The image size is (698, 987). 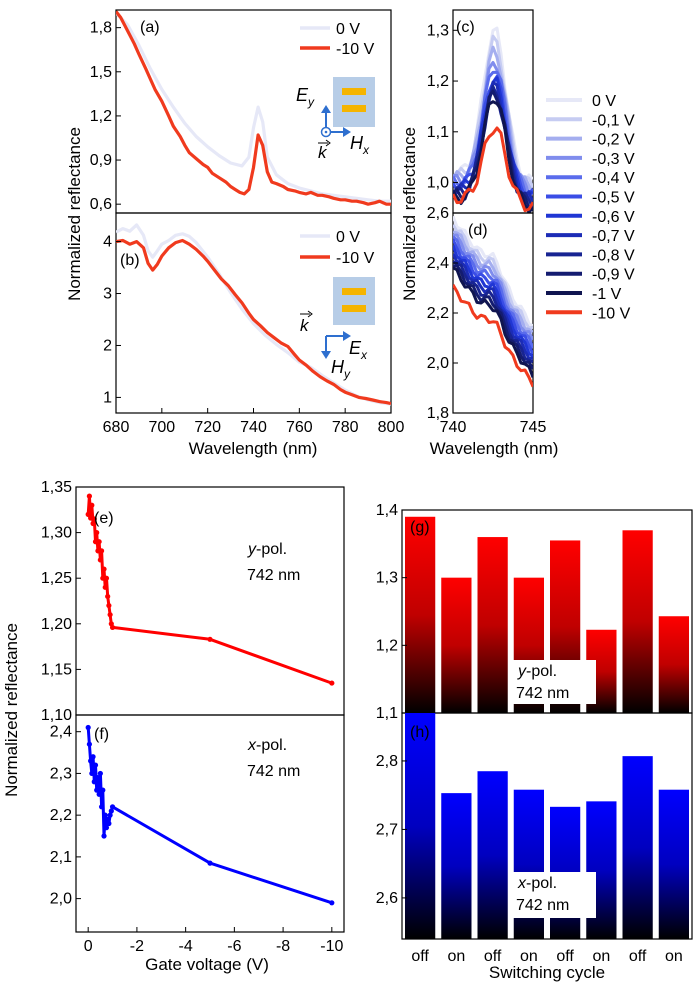 What do you see at coordinates (253, 108) in the screenshot?
I see `series-a-10v` at bounding box center [253, 108].